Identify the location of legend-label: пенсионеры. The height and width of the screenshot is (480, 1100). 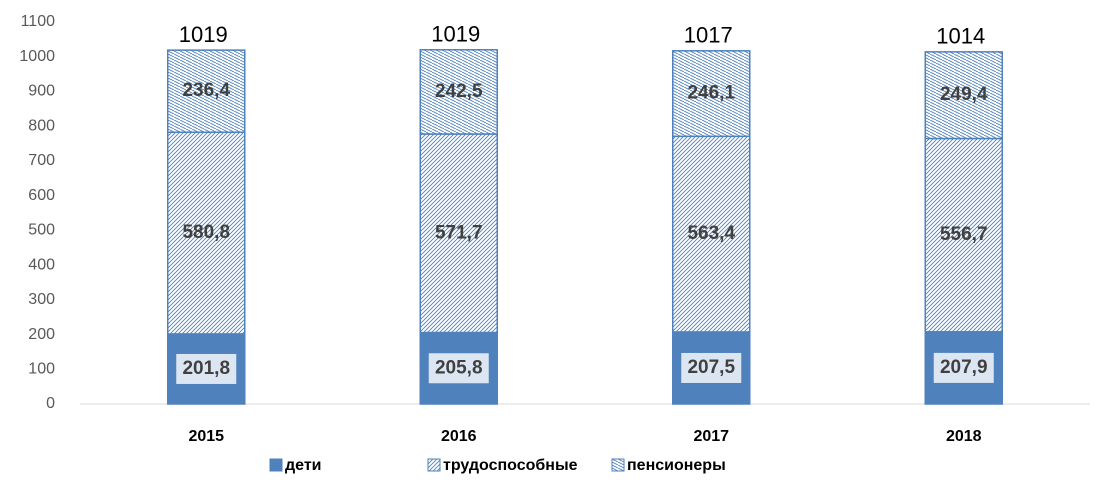
(676, 465).